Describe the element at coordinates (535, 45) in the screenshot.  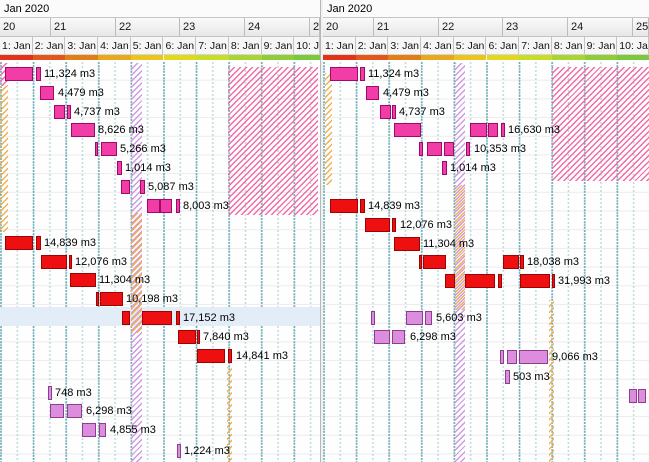
I see `shift-header-cell: 7: Jan` at that location.